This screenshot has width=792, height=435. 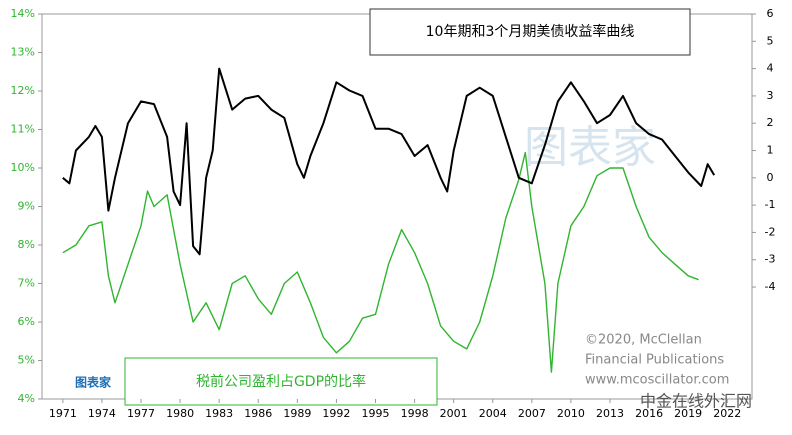 What do you see at coordinates (26, 321) in the screenshot?
I see `y-tick-label: 6%` at bounding box center [26, 321].